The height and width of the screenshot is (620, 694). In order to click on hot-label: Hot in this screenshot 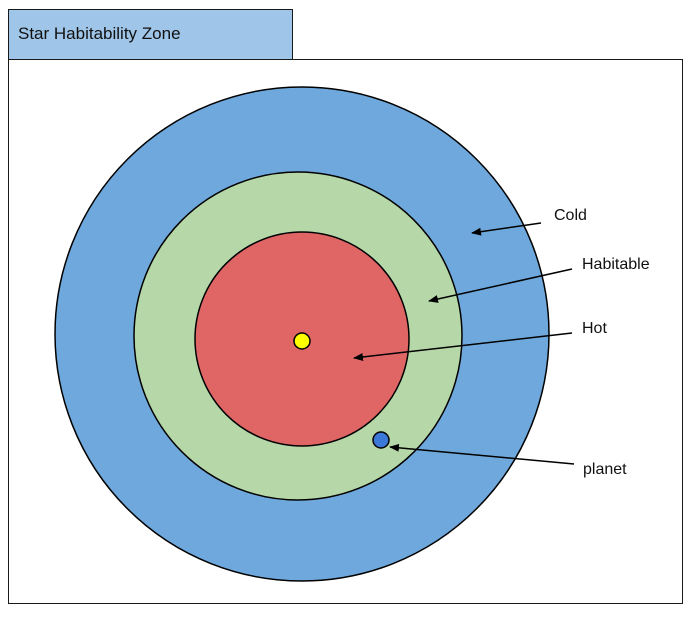, I will do `click(594, 328)`.